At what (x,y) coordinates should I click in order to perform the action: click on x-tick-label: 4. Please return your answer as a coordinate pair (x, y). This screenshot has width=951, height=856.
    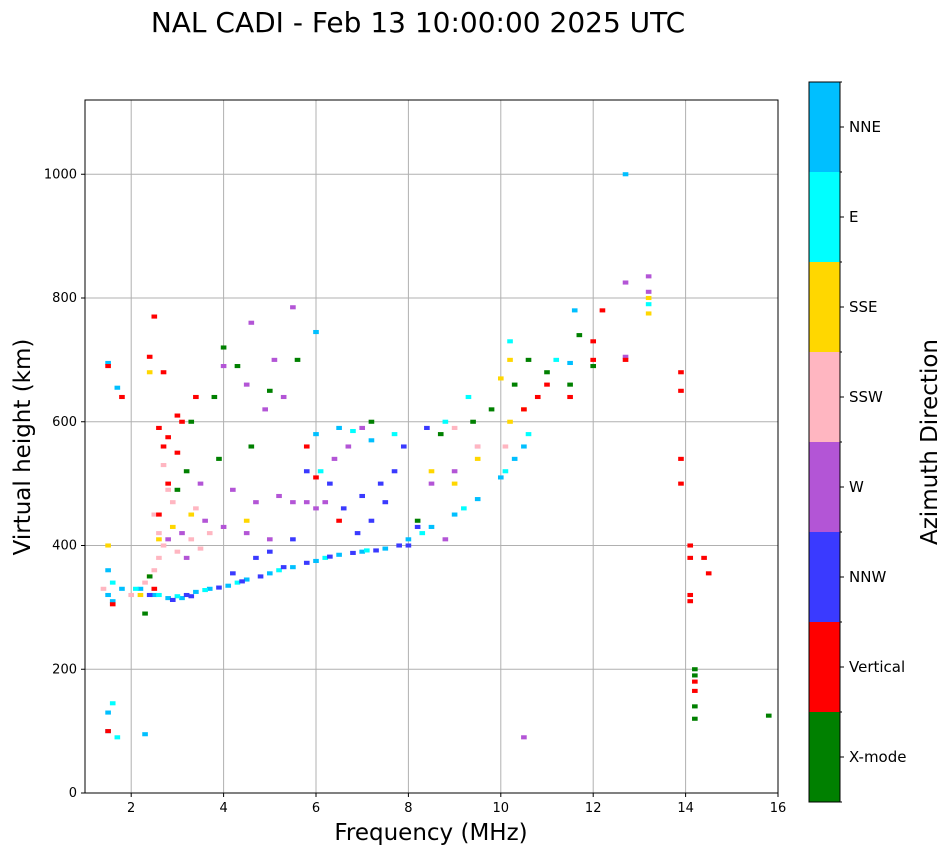
    Looking at the image, I should click on (223, 808).